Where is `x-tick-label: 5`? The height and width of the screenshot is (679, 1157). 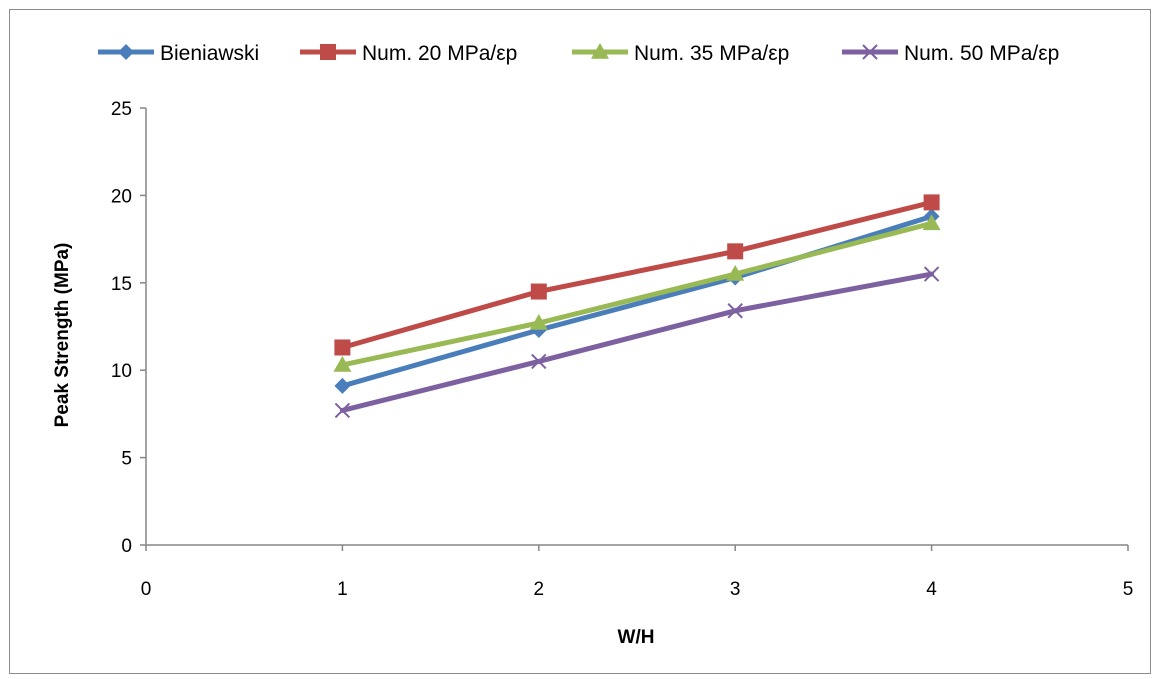
x-tick-label: 5 is located at coordinates (1128, 589).